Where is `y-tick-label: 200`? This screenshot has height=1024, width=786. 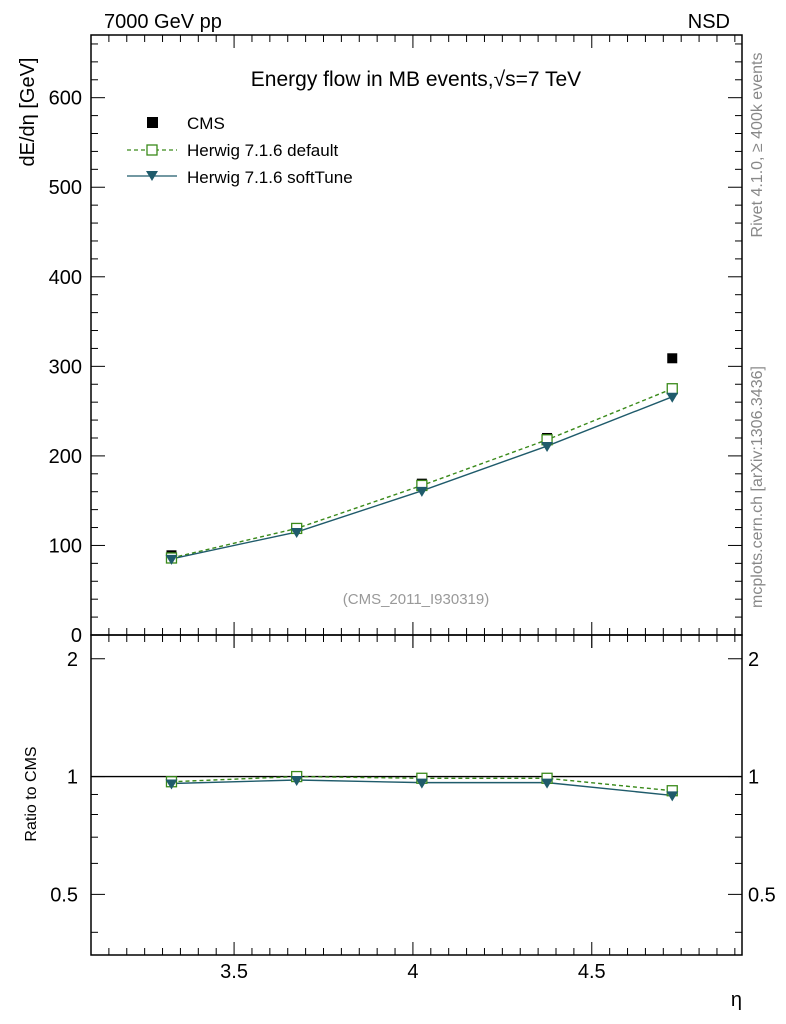 y-tick-label: 200 is located at coordinates (65, 457).